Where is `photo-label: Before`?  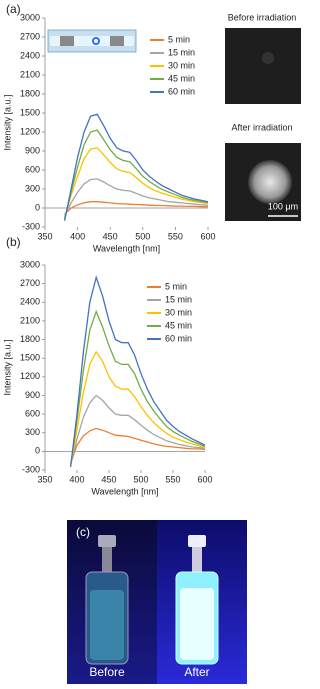
photo-label: Before is located at coordinates (107, 672).